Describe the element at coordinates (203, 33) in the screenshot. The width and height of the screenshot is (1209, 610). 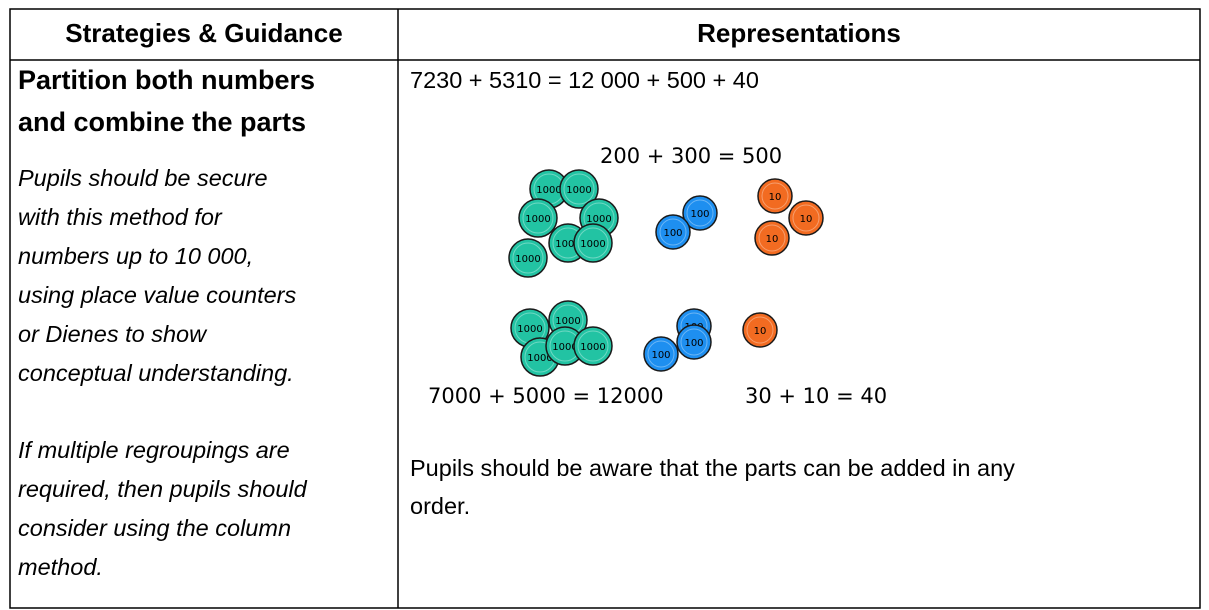
I see `header-left: Strategies & Guidance` at that location.